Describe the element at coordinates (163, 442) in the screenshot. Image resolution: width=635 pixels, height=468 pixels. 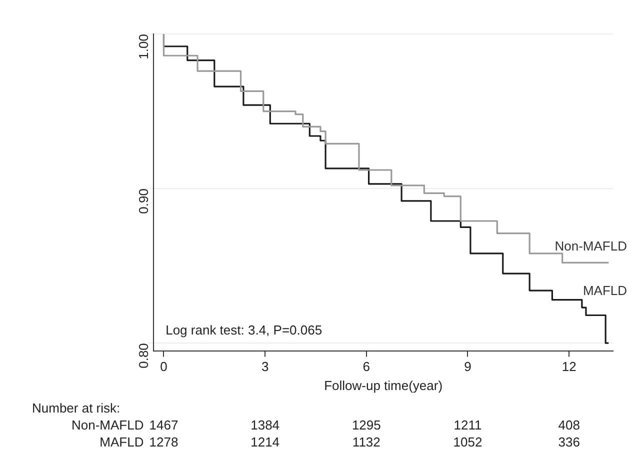
I see `text: 1278` at that location.